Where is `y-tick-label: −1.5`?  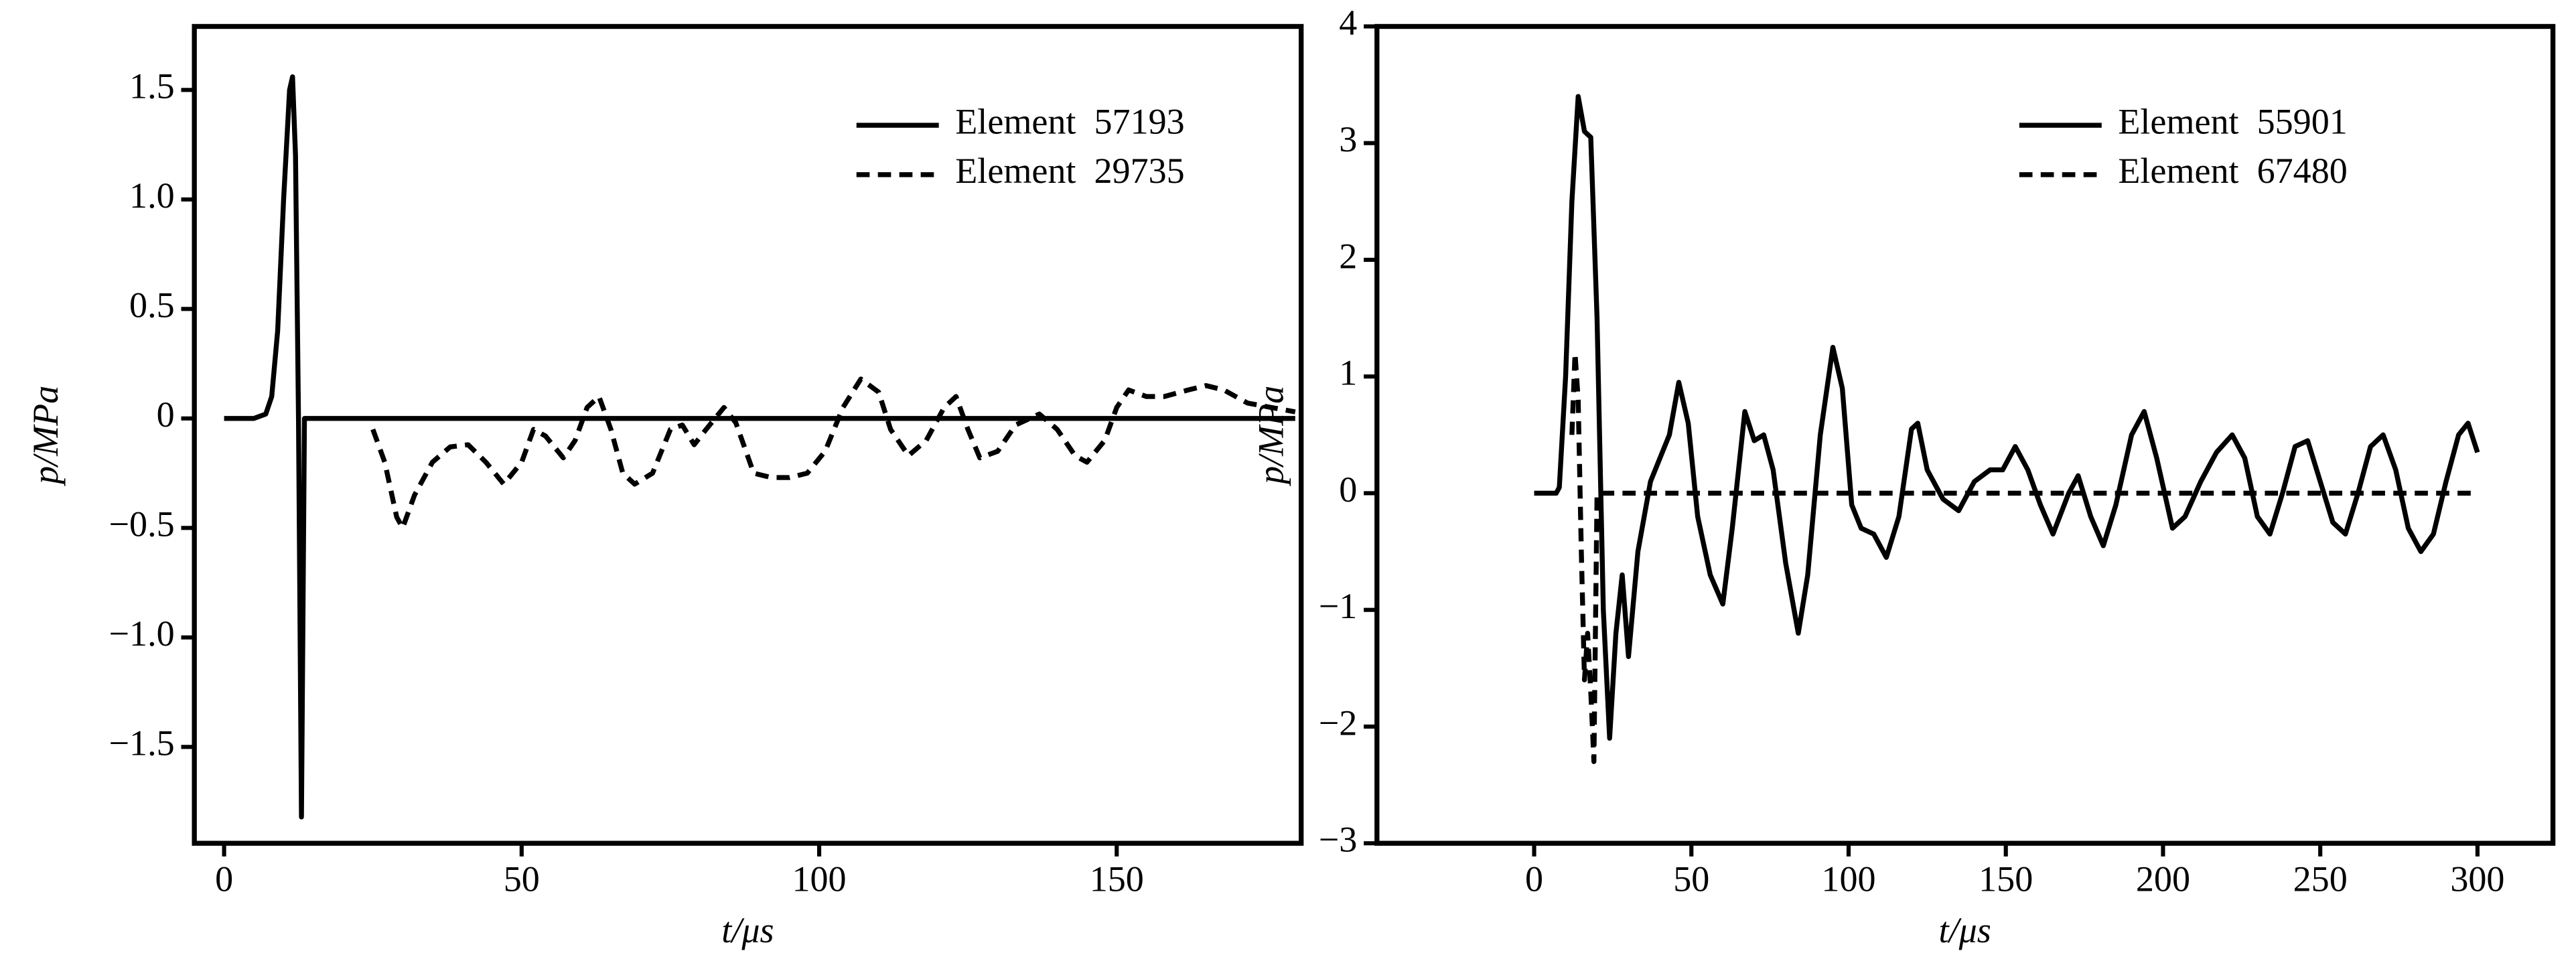 y-tick-label: −1.5 is located at coordinates (142, 743).